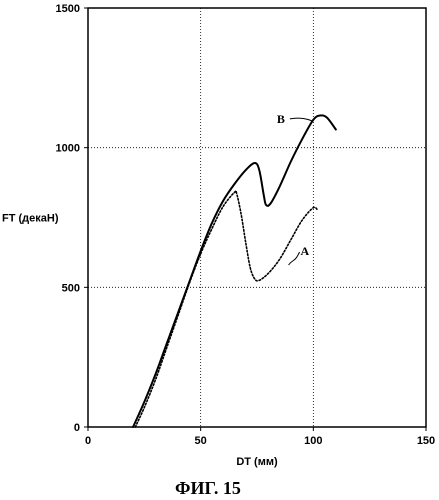 The height and width of the screenshot is (500, 439). I want to click on y-tick-label: 1500, so click(68, 9).